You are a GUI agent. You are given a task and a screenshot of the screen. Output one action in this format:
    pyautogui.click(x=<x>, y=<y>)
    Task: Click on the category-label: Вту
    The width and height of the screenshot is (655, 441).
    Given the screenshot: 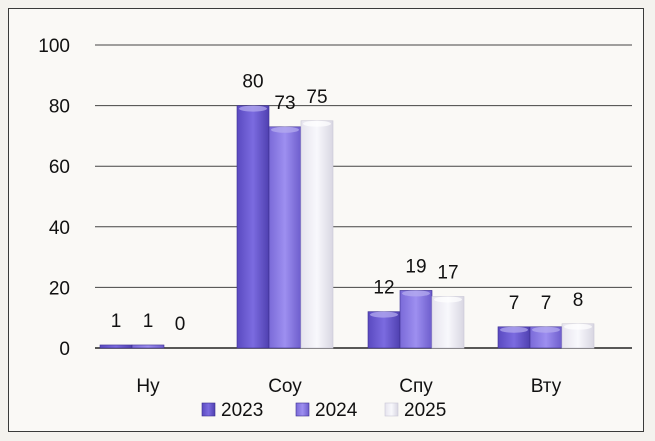 What is the action you would take?
    pyautogui.click(x=546, y=386)
    